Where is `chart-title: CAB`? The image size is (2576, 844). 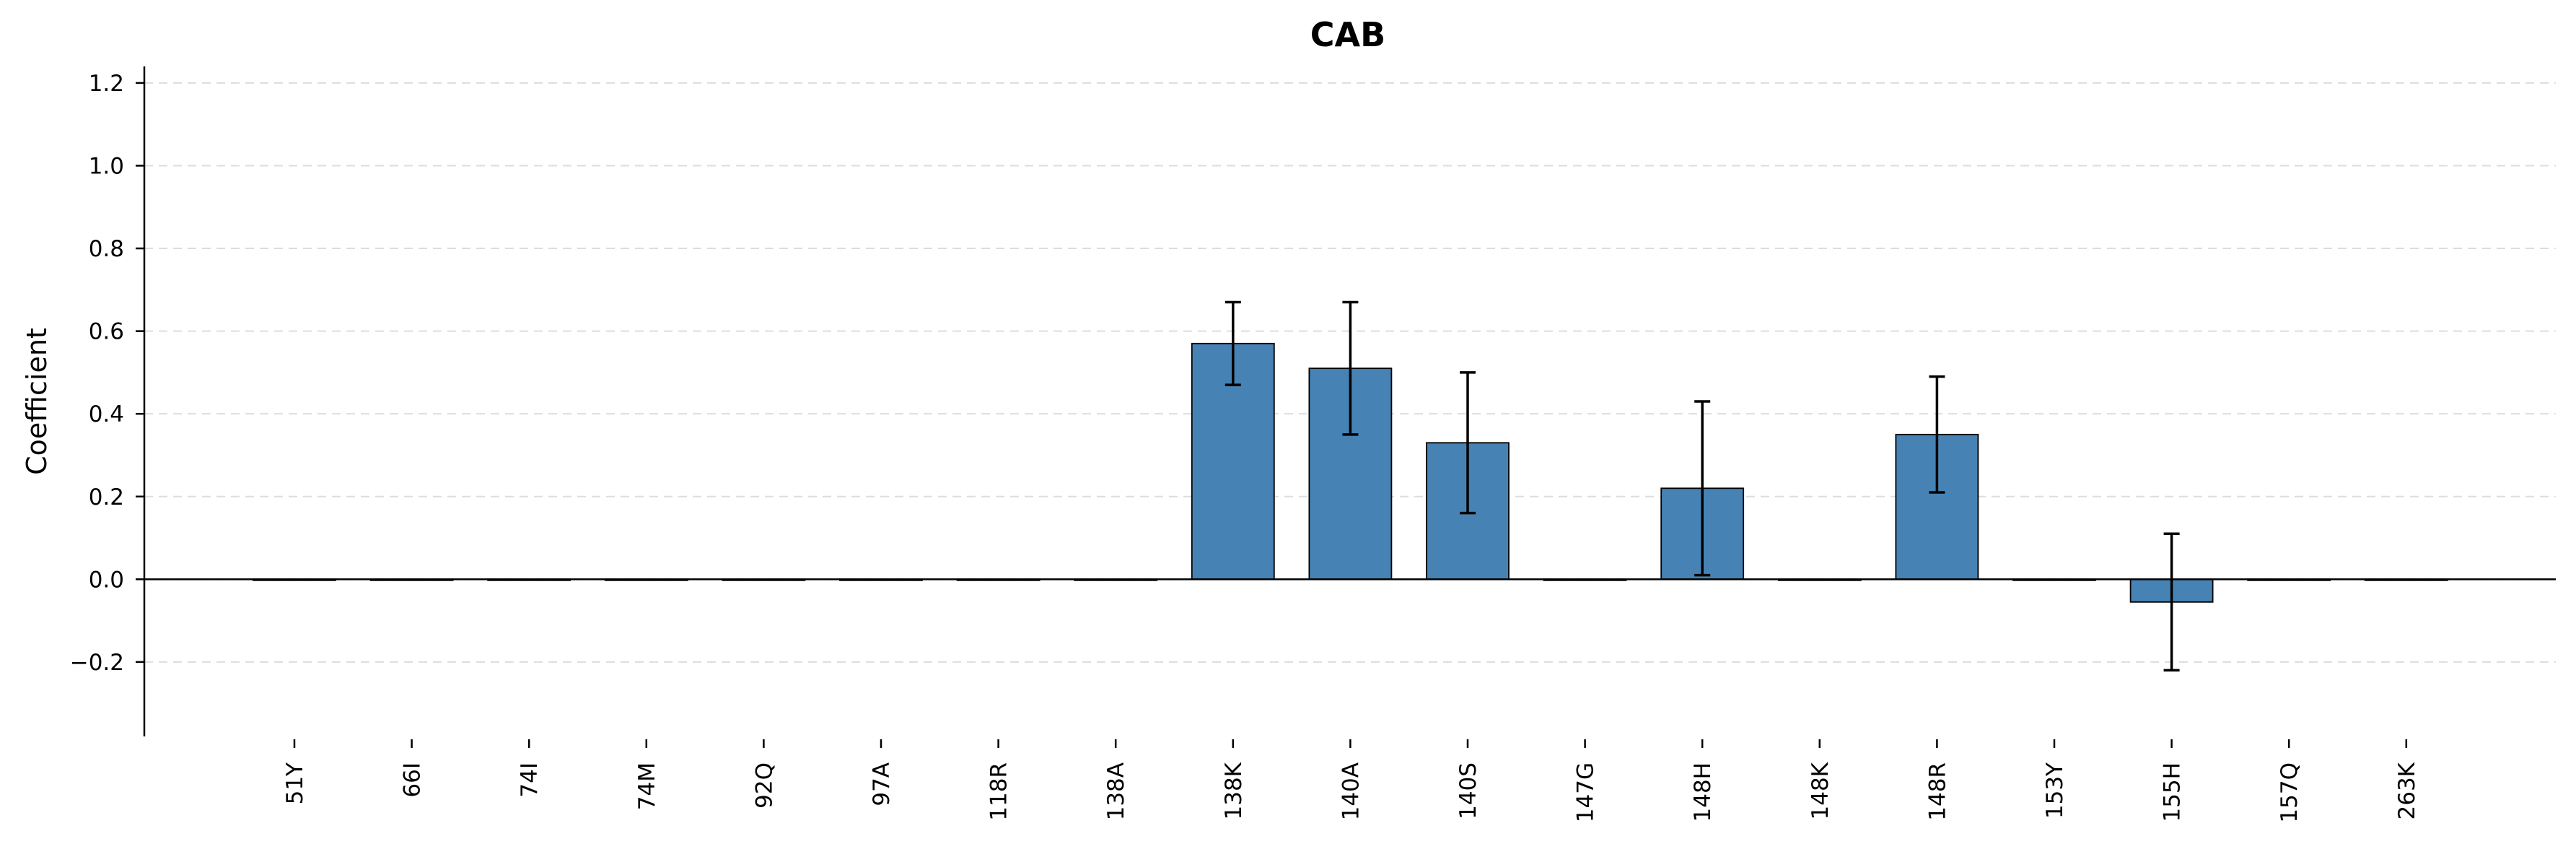 chart-title: CAB is located at coordinates (1347, 34).